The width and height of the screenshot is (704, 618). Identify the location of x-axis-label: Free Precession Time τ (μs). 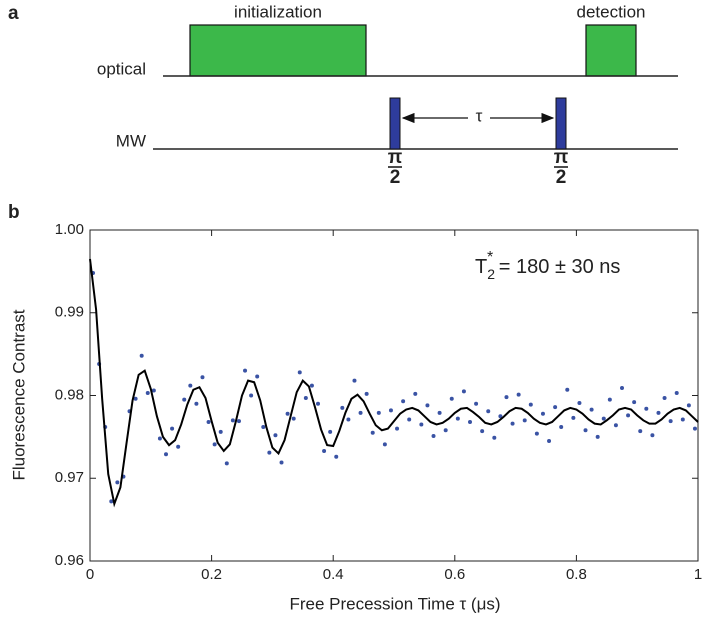
(394, 603).